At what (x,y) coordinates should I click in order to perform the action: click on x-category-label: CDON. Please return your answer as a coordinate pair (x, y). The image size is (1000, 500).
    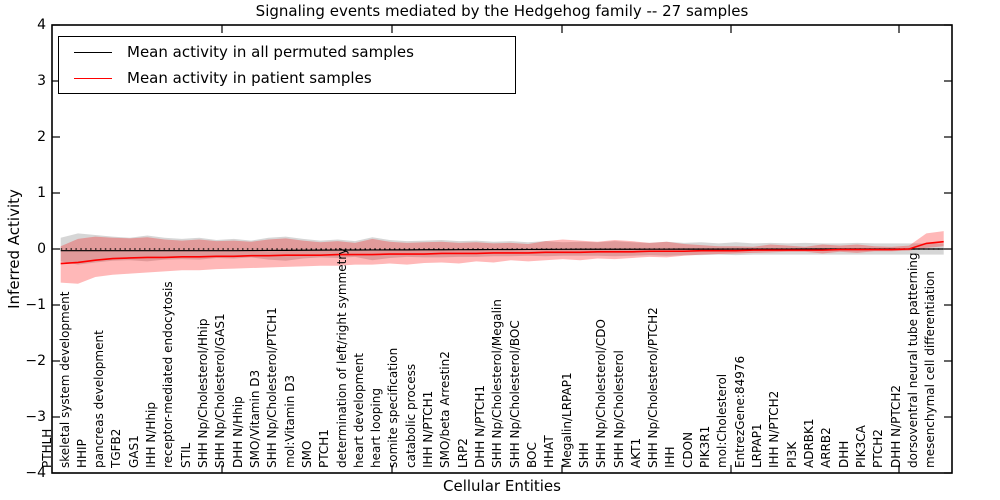
    Looking at the image, I should click on (687, 449).